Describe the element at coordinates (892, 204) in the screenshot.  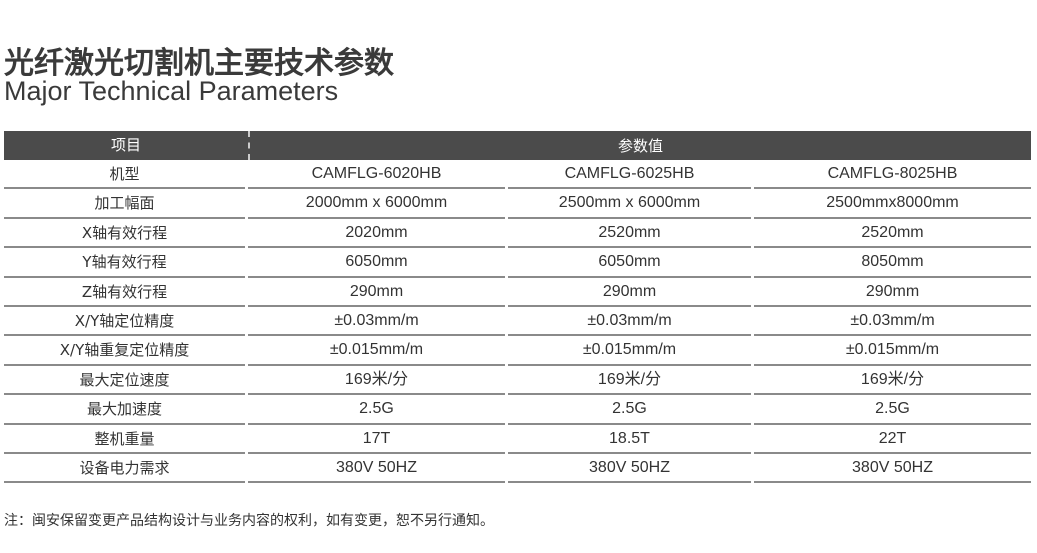
I see `row-value: 2500mmx8000mm` at that location.